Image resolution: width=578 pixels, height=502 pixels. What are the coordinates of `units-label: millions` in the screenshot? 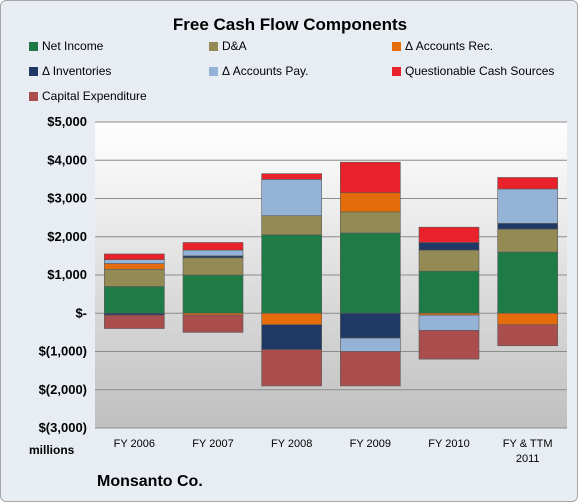 It's located at (52, 450).